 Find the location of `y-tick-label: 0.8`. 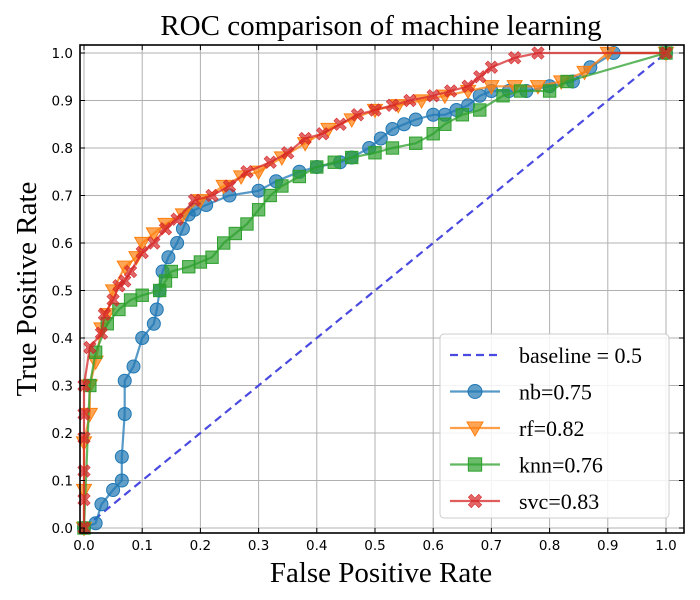

y-tick-label: 0.8 is located at coordinates (62, 149).